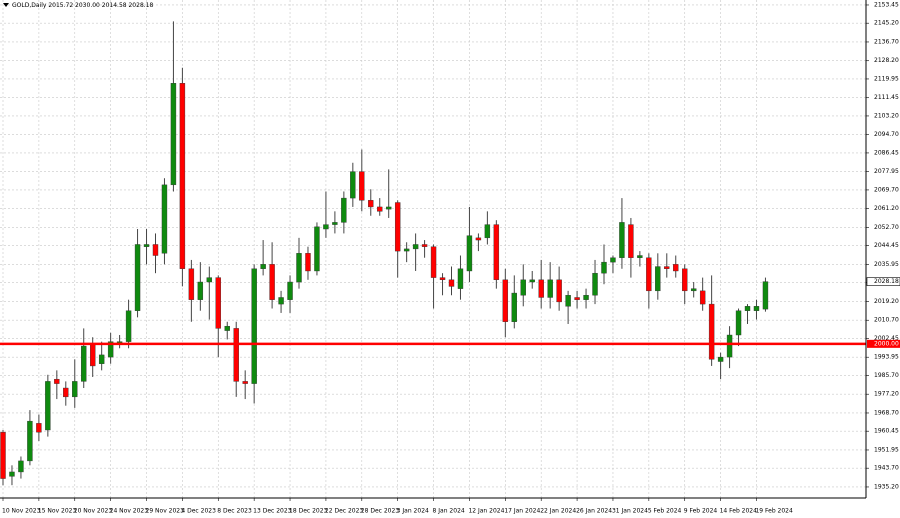 The height and width of the screenshot is (518, 900). I want to click on y-tick-label: 1993.95, so click(886, 357).